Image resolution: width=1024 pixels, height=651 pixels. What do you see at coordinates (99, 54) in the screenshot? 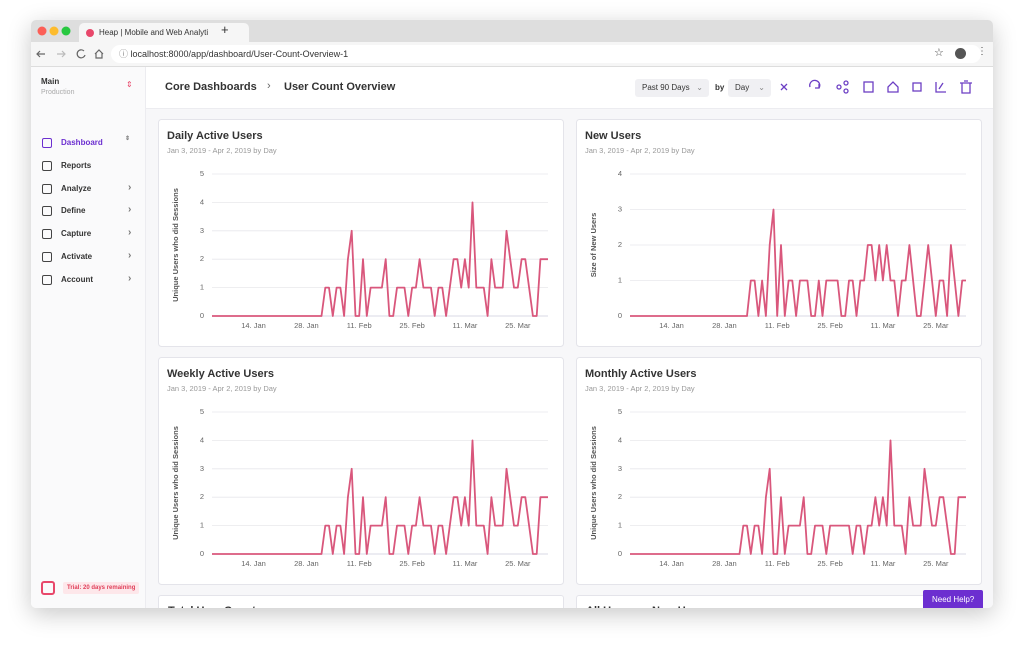
I see `home-button` at bounding box center [99, 54].